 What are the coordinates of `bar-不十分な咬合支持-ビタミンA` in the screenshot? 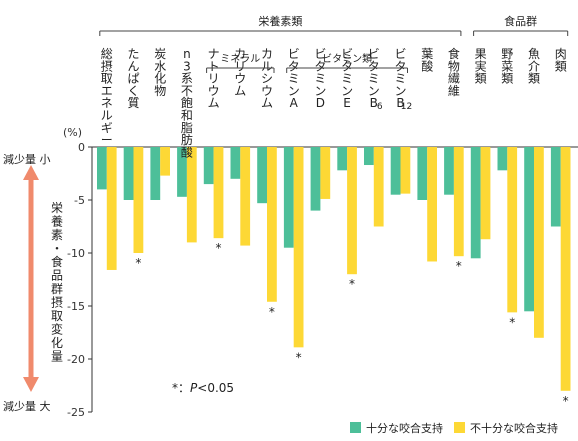 It's located at (298, 247).